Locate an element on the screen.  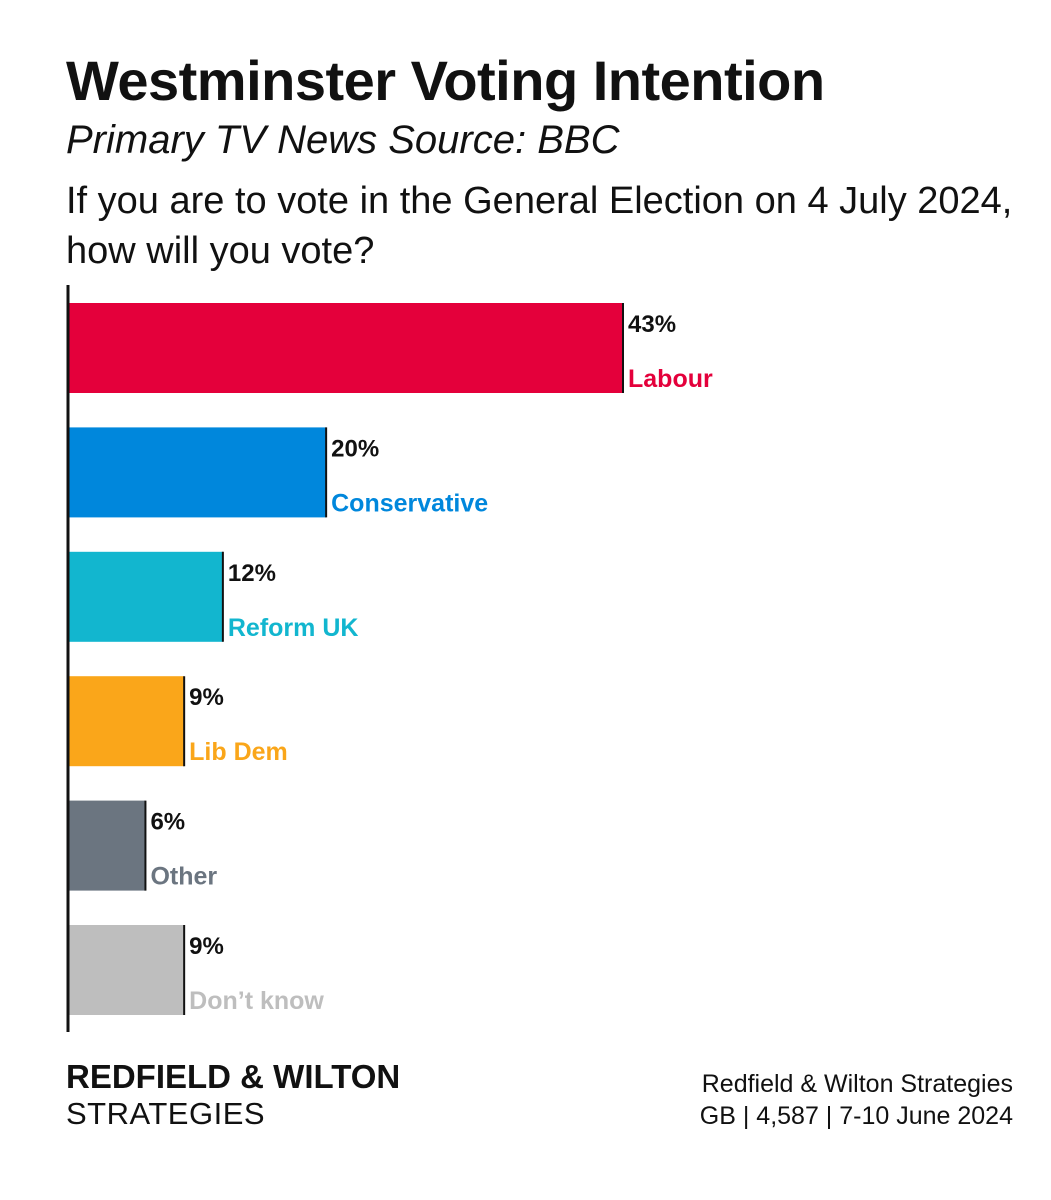
category-label-labour: Labour is located at coordinates (670, 379).